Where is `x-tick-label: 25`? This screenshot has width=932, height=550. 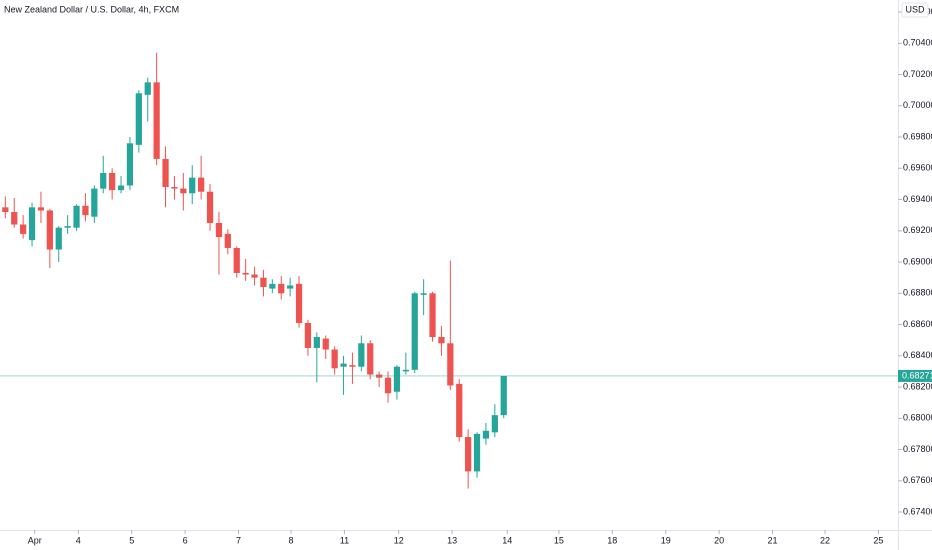
x-tick-label: 25 is located at coordinates (878, 540).